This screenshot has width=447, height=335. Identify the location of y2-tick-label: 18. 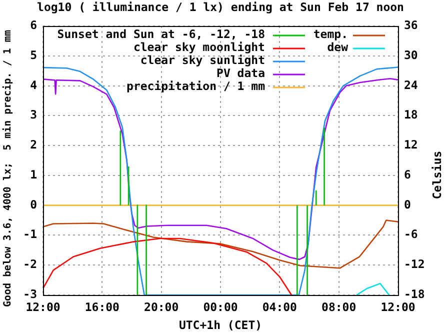
(411, 115).